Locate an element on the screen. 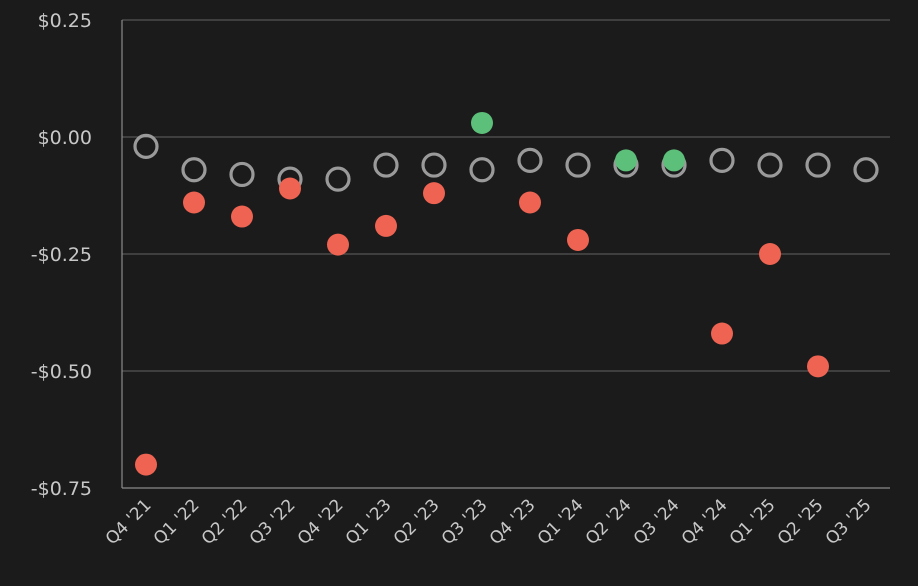  y-tick-label: $0.25 is located at coordinates (65, 21).